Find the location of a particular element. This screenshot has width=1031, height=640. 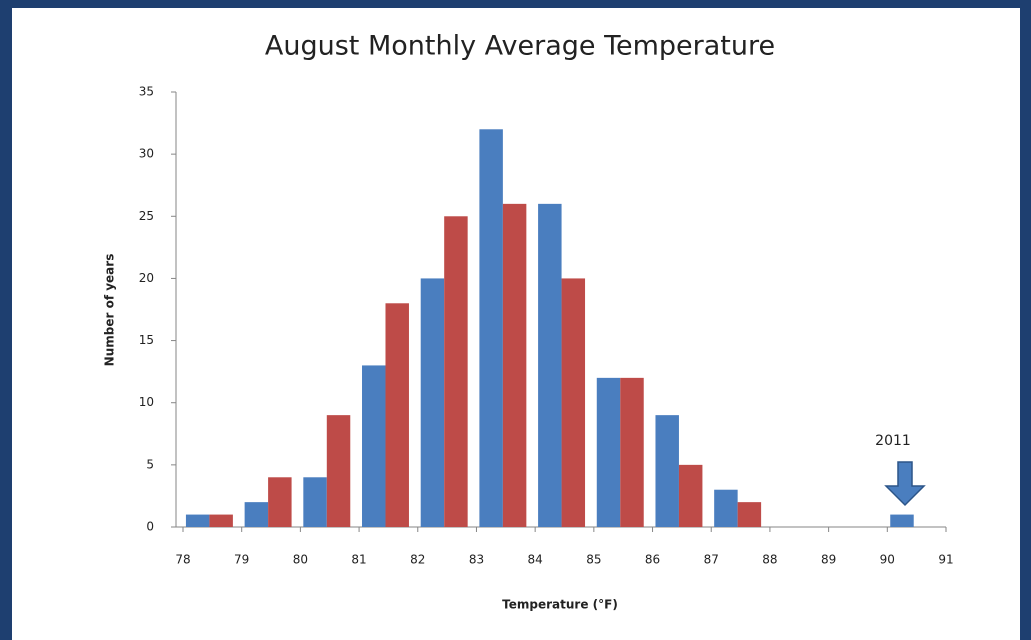

x-tick-label: 78 is located at coordinates (182, 560).